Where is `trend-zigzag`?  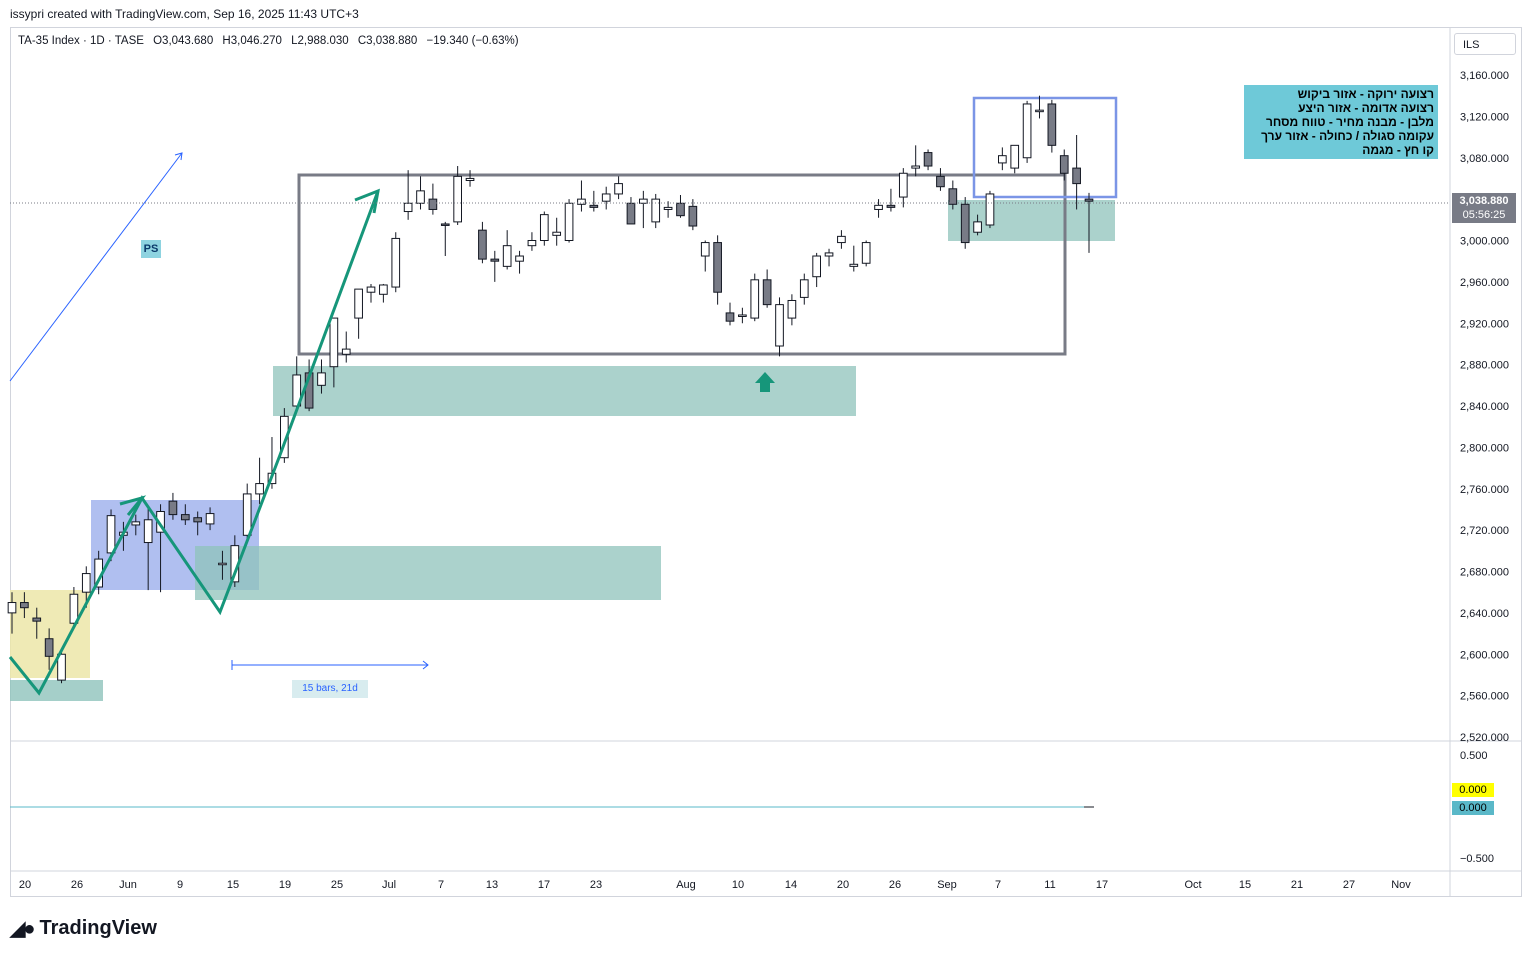
trend-zigzag is located at coordinates (194, 443).